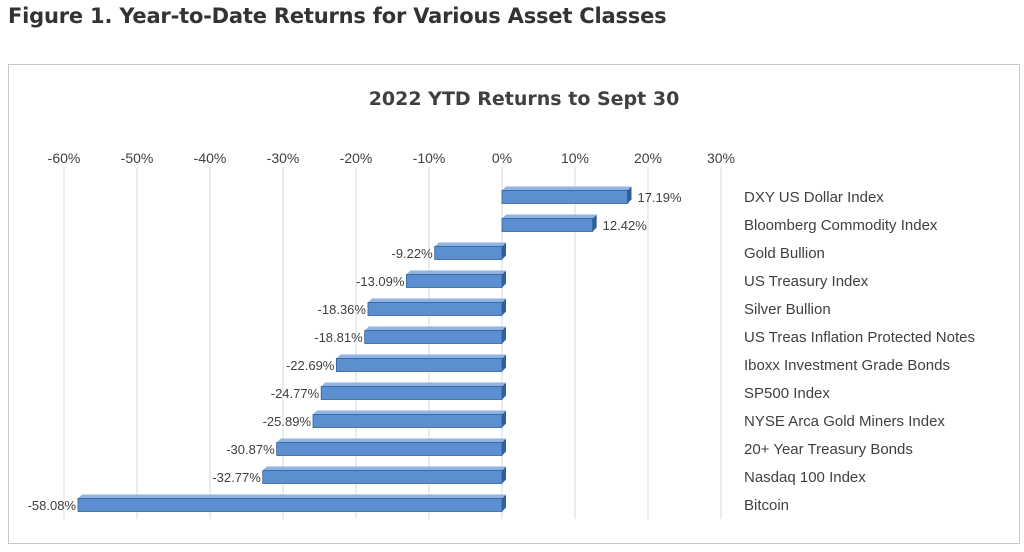 The image size is (1024, 552). What do you see at coordinates (575, 158) in the screenshot?
I see `x-tick-label: 10%` at bounding box center [575, 158].